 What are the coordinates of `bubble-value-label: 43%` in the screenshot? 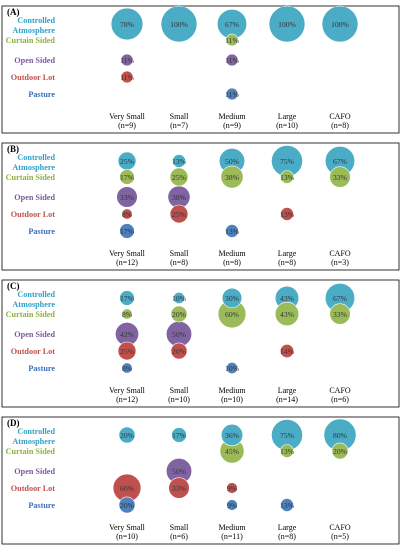 It's located at (287, 314).